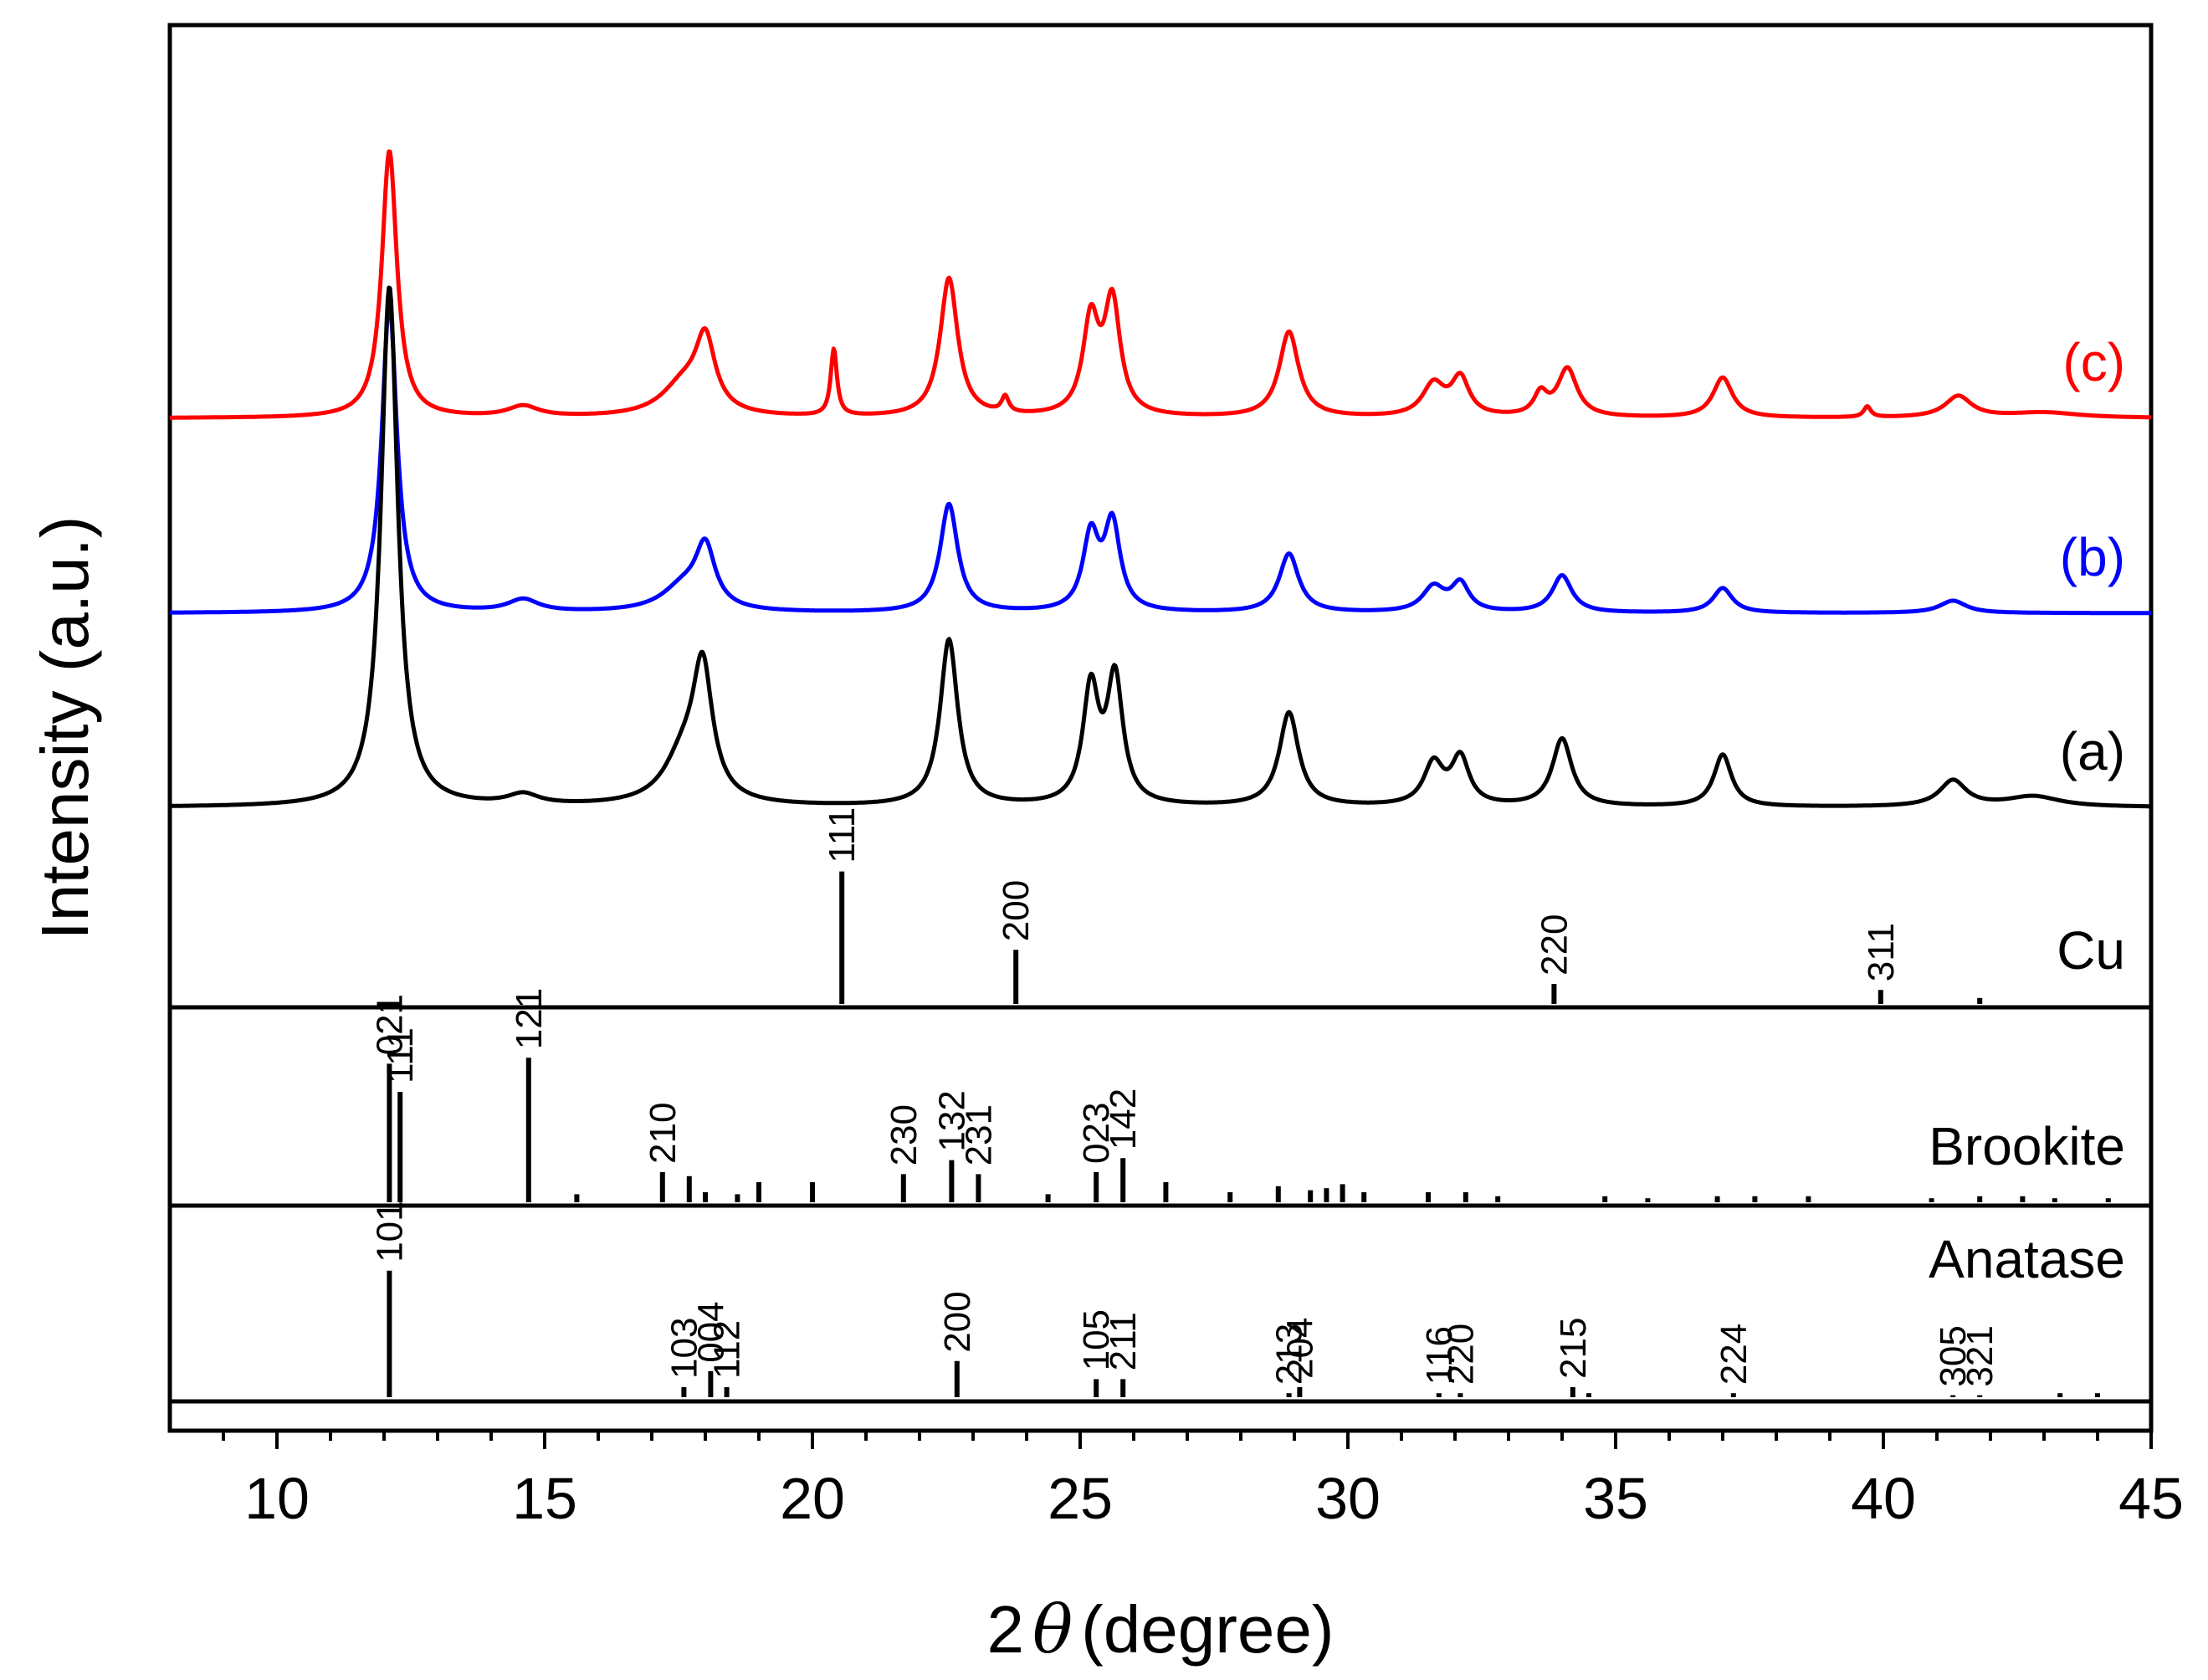 The width and height of the screenshot is (2208, 1680). What do you see at coordinates (1160, 284) in the screenshot?
I see `series-line-c` at bounding box center [1160, 284].